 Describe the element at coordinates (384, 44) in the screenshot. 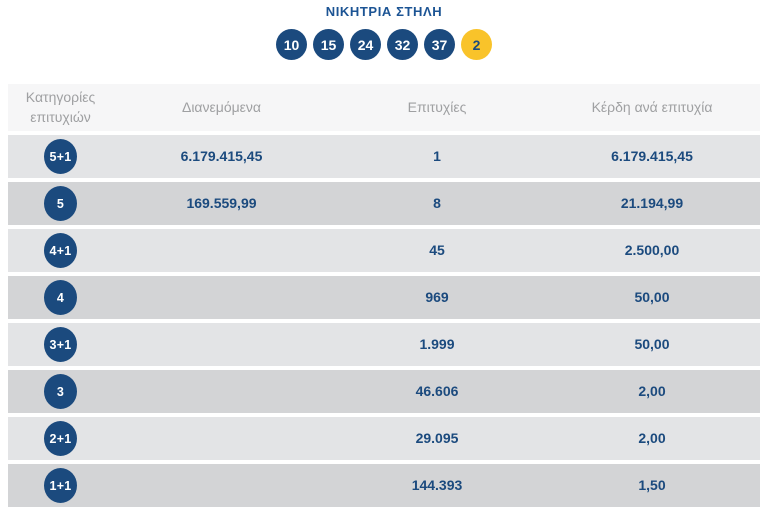

I see `winning-numbers: 10 15 24 32 37 2` at that location.